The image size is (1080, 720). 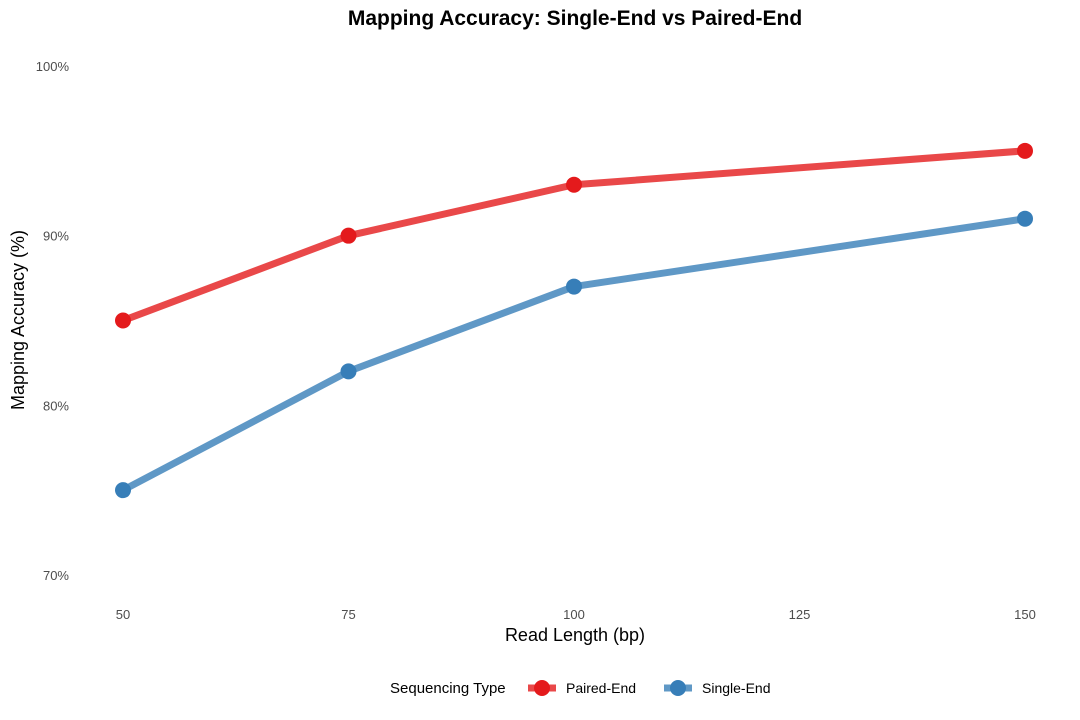 What do you see at coordinates (575, 635) in the screenshot?
I see `x-axis-title: Read Length (bp)` at bounding box center [575, 635].